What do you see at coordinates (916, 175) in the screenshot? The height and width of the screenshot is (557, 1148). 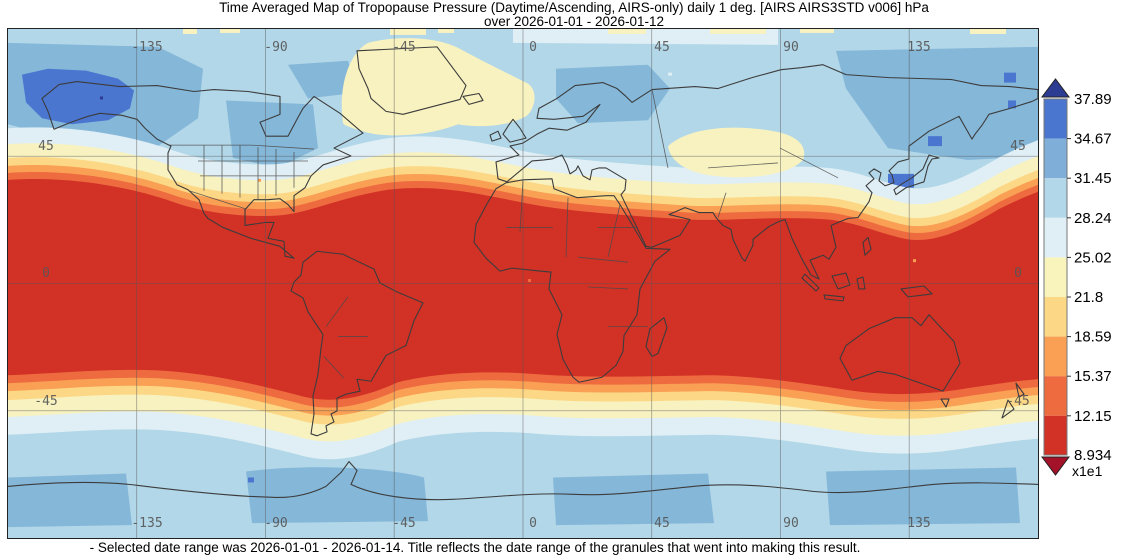 I see `coast-japan` at bounding box center [916, 175].